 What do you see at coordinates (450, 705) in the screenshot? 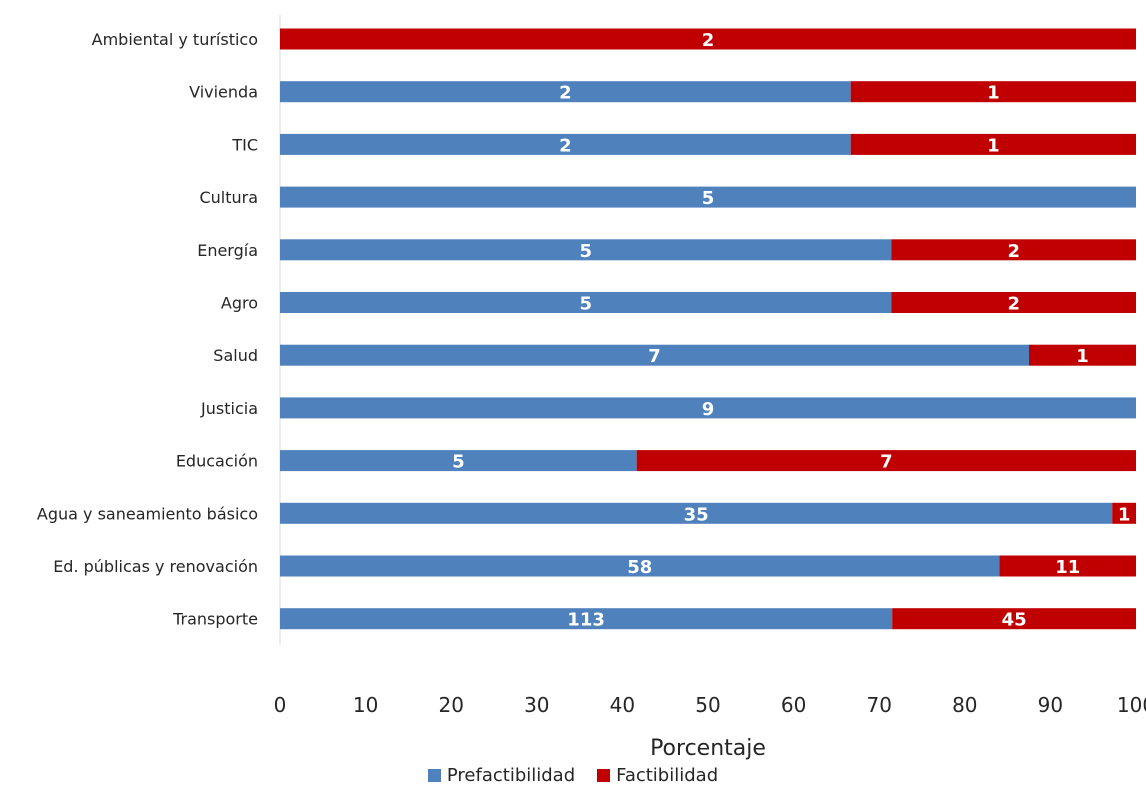
I see `x-tick-label-20: 20` at bounding box center [450, 705].